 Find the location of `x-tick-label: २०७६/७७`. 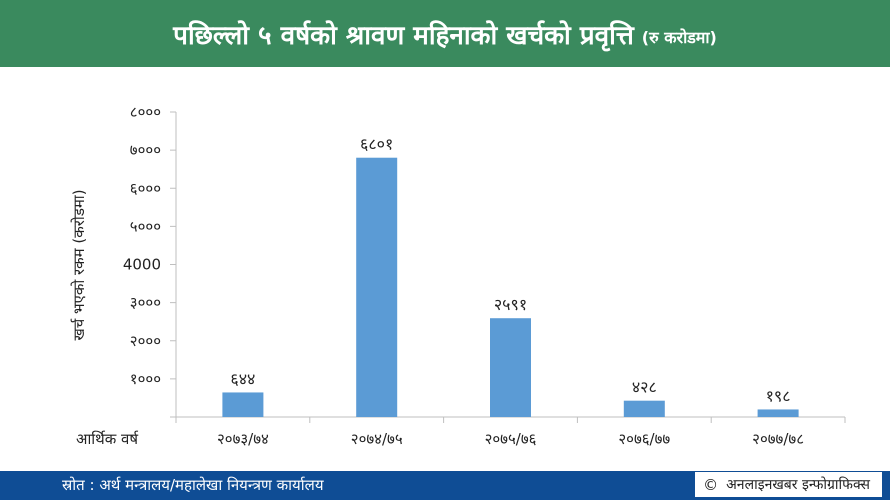

x-tick-label: २०७६/७७ is located at coordinates (644, 439).